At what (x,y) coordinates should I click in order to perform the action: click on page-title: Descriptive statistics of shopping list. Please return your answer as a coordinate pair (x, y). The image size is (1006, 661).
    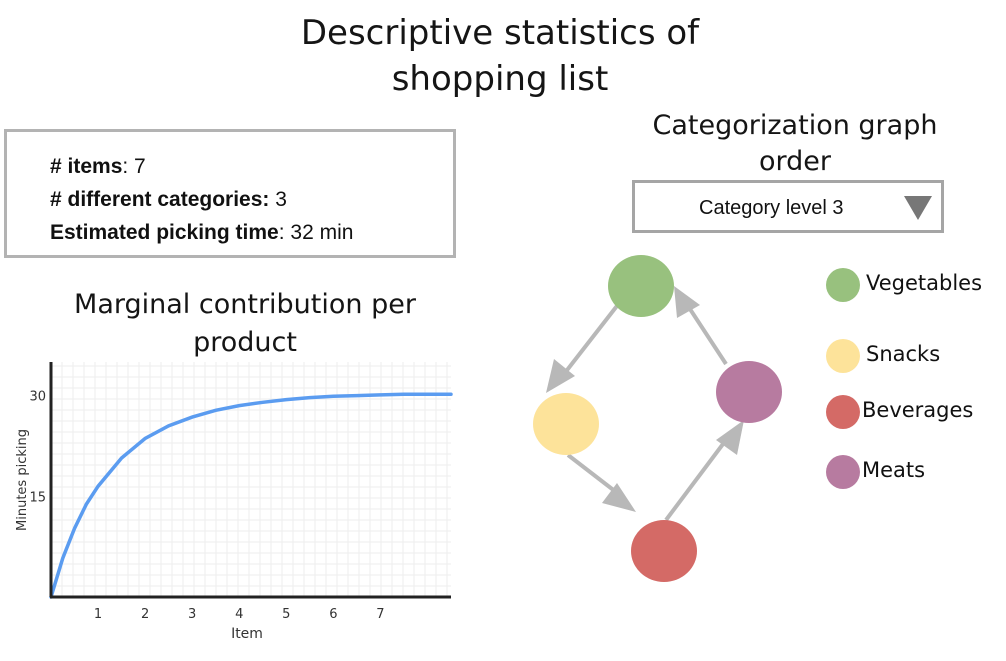
    Looking at the image, I should click on (500, 56).